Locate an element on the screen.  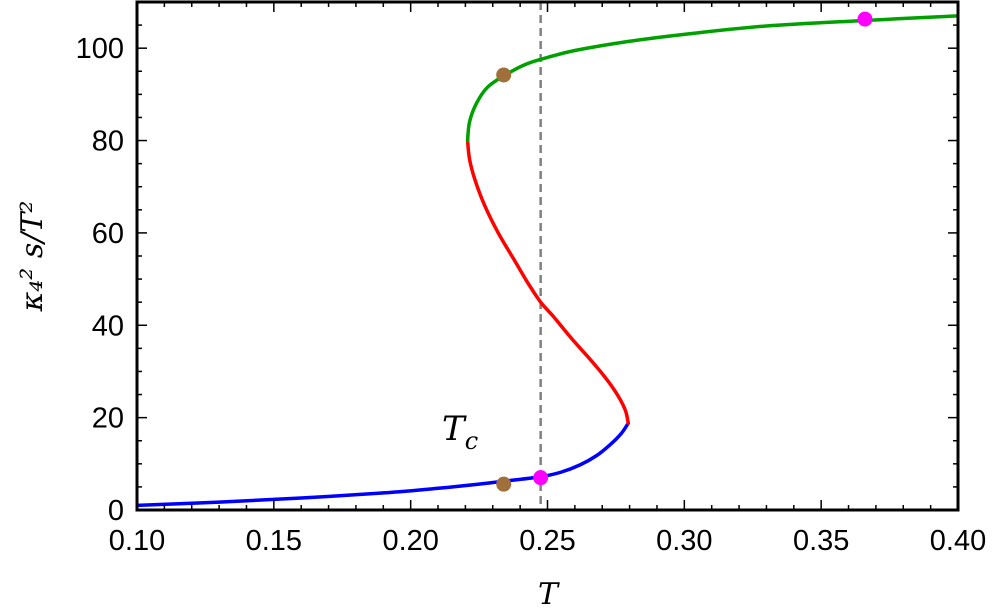
x-tick-label: 0.30 is located at coordinates (684, 541).